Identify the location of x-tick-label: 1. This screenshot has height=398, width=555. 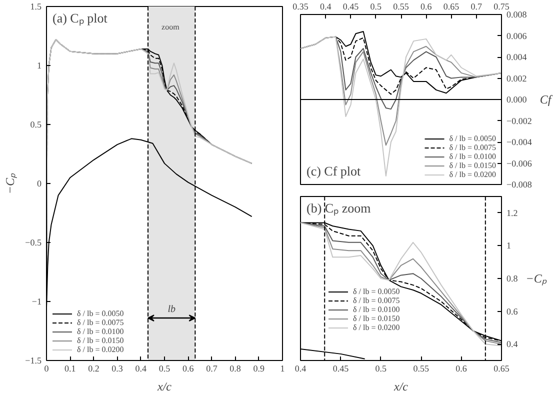
(282, 369).